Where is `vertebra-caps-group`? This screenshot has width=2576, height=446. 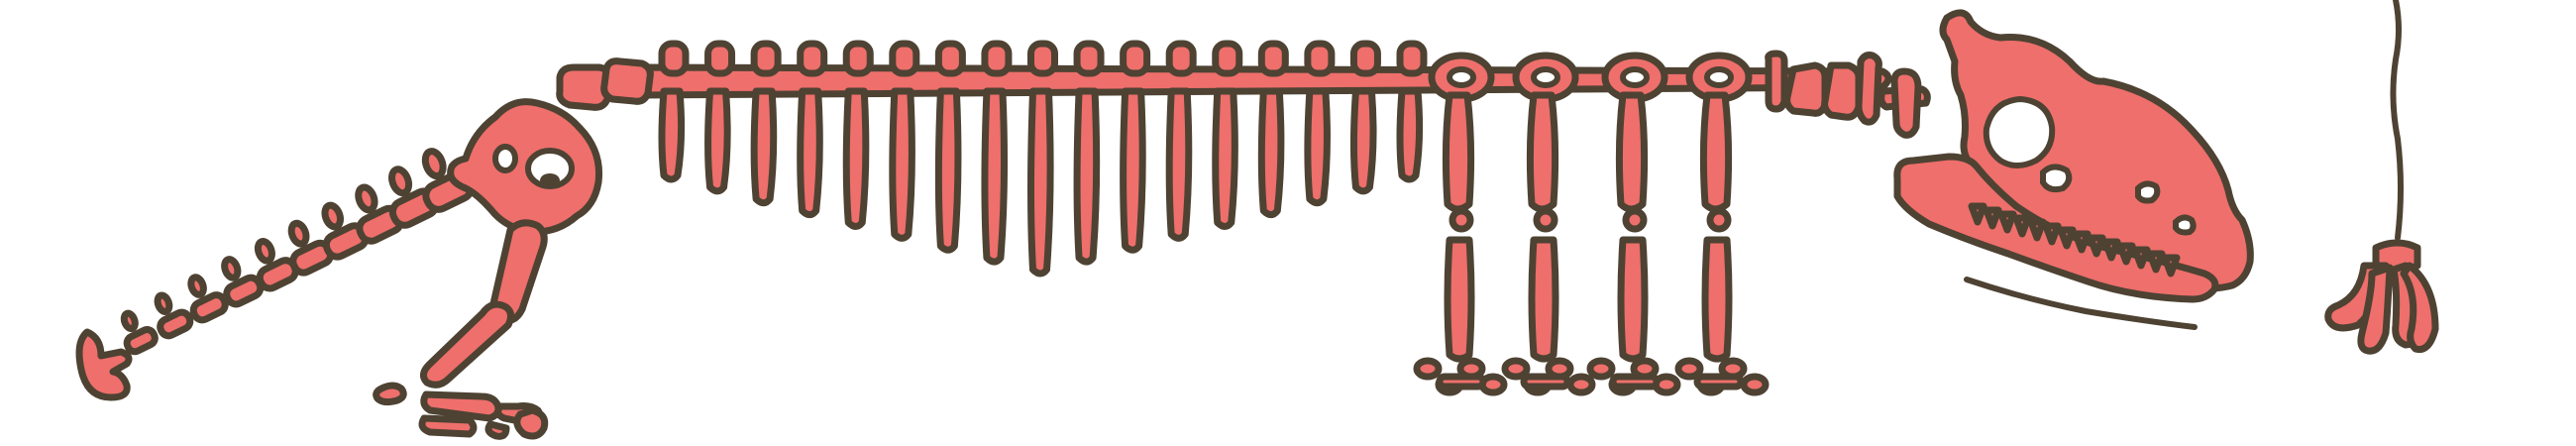
vertebra-caps-group is located at coordinates (1043, 58).